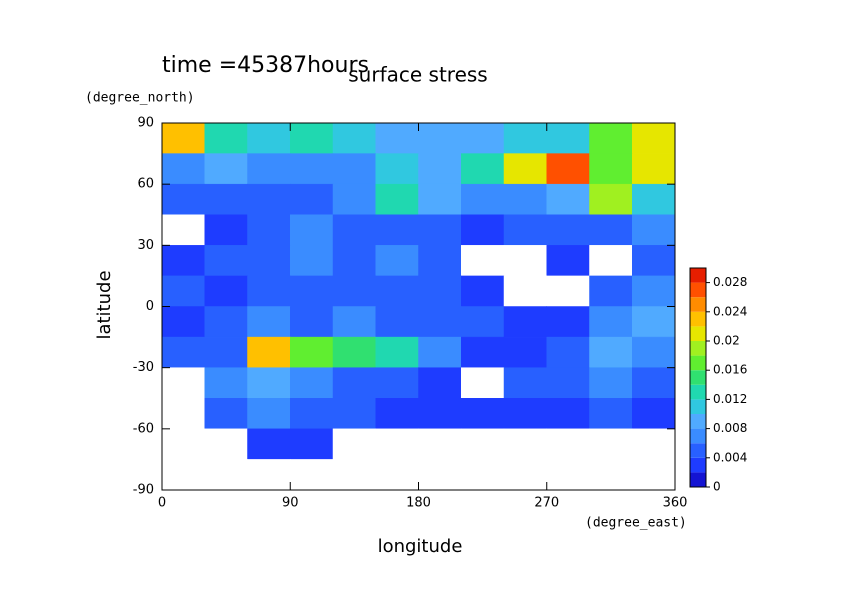 The height and width of the screenshot is (595, 842). What do you see at coordinates (290, 503) in the screenshot?
I see `x-tick-label: 90` at bounding box center [290, 503].